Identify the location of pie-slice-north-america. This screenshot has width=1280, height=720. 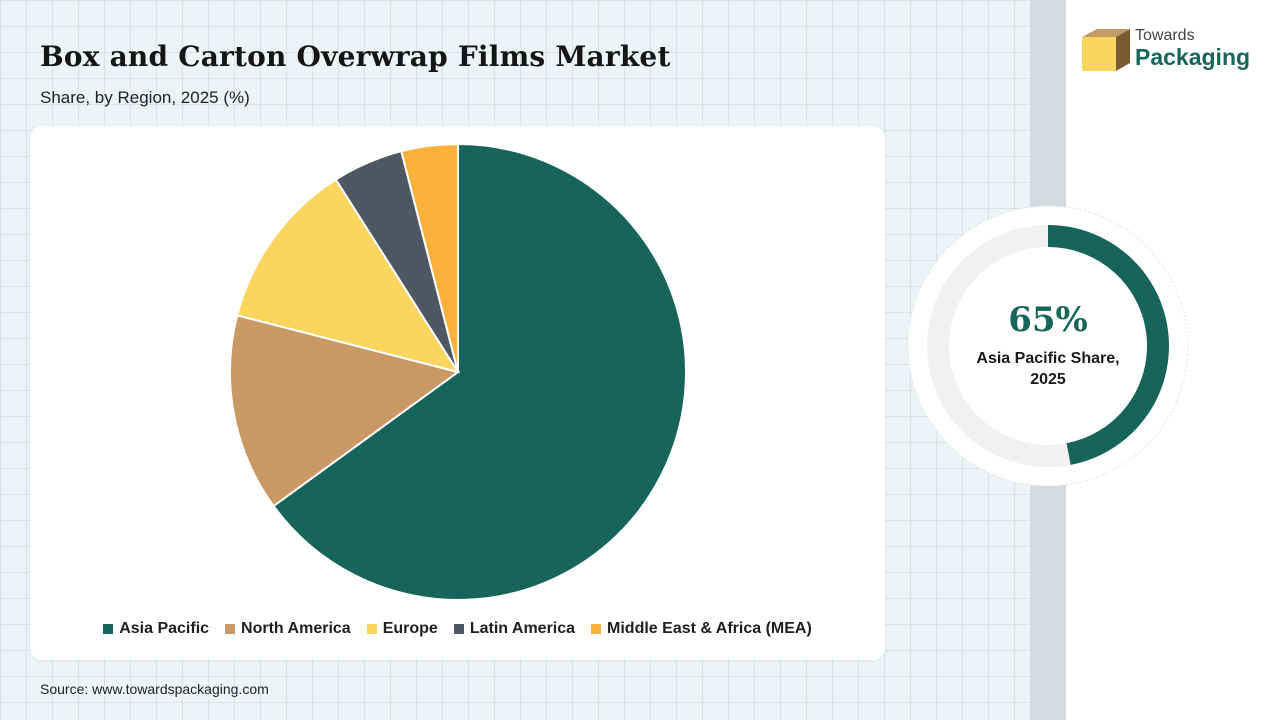
(345, 411).